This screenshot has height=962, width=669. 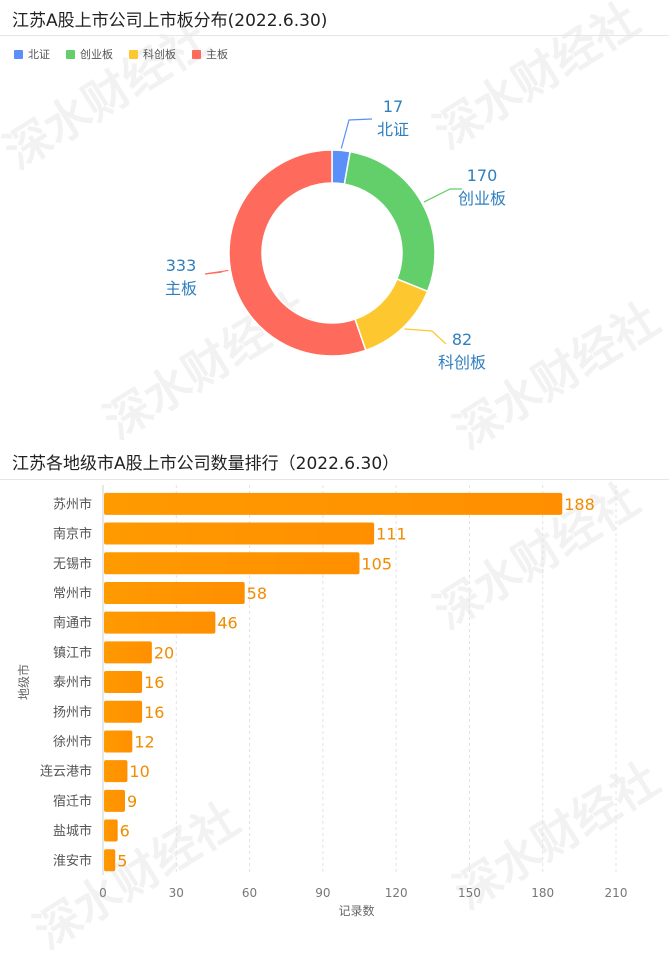 I want to click on x-axis-title: 记录数, so click(x=356, y=910).